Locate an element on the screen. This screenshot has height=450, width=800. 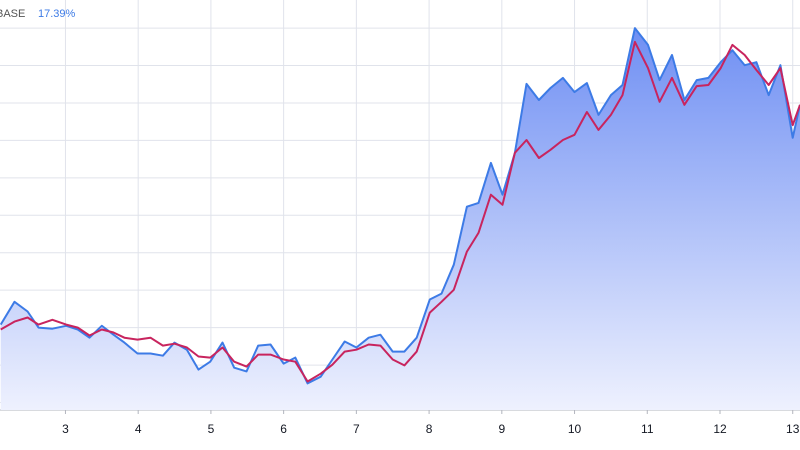
x-tick-label: 13 is located at coordinates (793, 429).